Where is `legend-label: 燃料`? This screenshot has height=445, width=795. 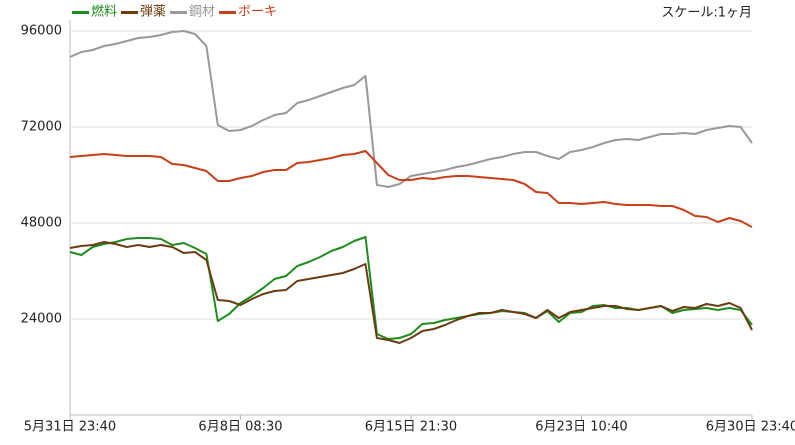
legend-label: 燃料 is located at coordinates (104, 12).